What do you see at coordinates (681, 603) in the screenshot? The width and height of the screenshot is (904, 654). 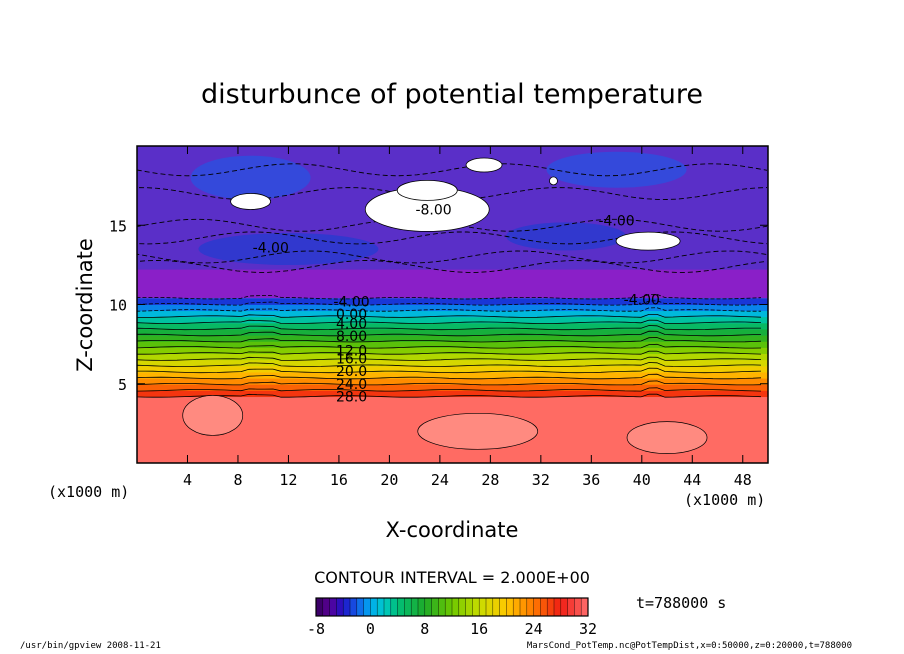 I see `time-label: t=788000 s` at bounding box center [681, 603].